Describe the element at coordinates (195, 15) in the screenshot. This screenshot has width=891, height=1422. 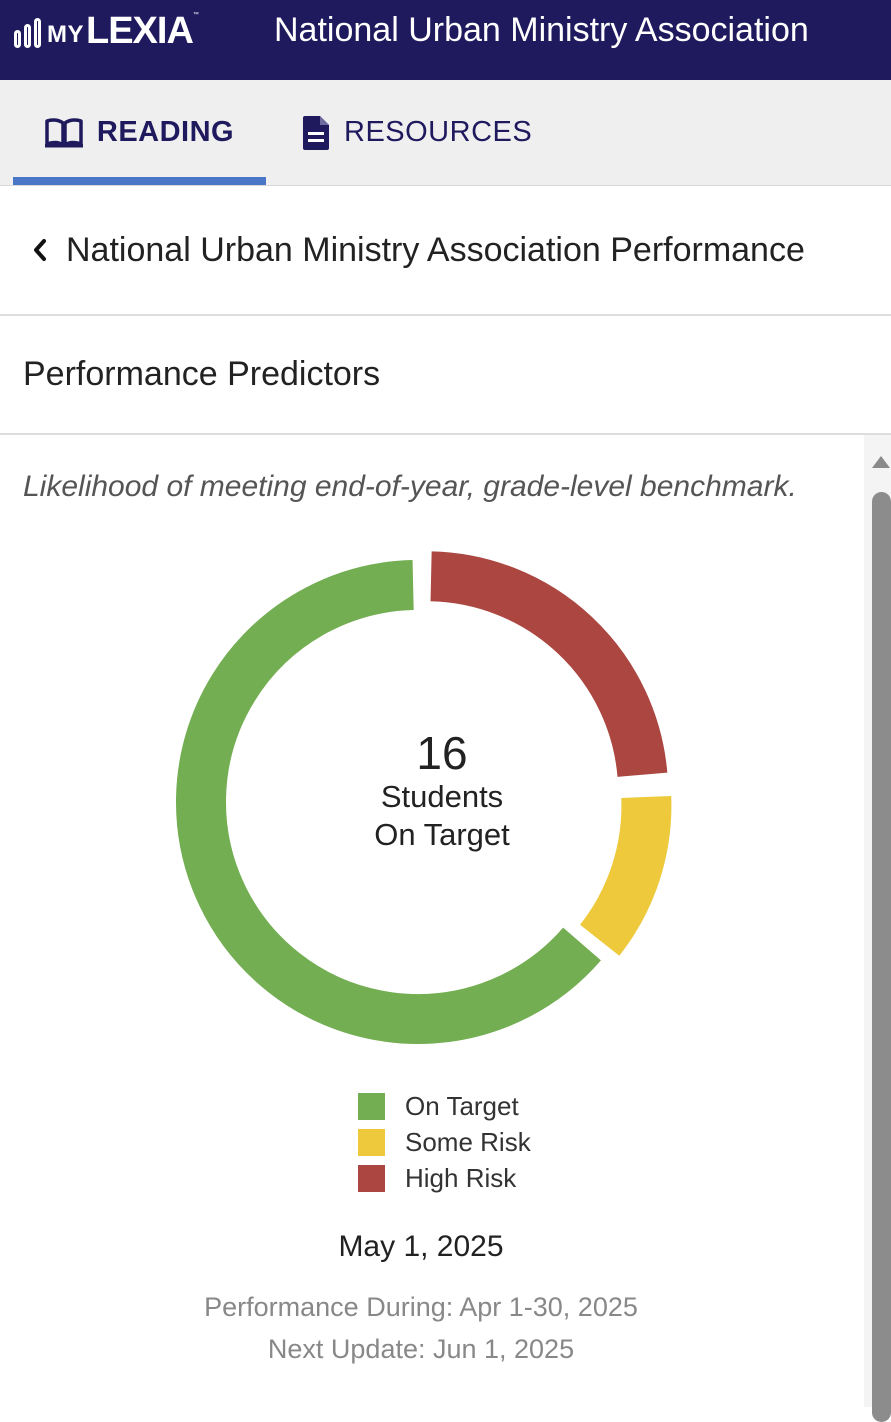
I see `logo-trademark: ™` at that location.